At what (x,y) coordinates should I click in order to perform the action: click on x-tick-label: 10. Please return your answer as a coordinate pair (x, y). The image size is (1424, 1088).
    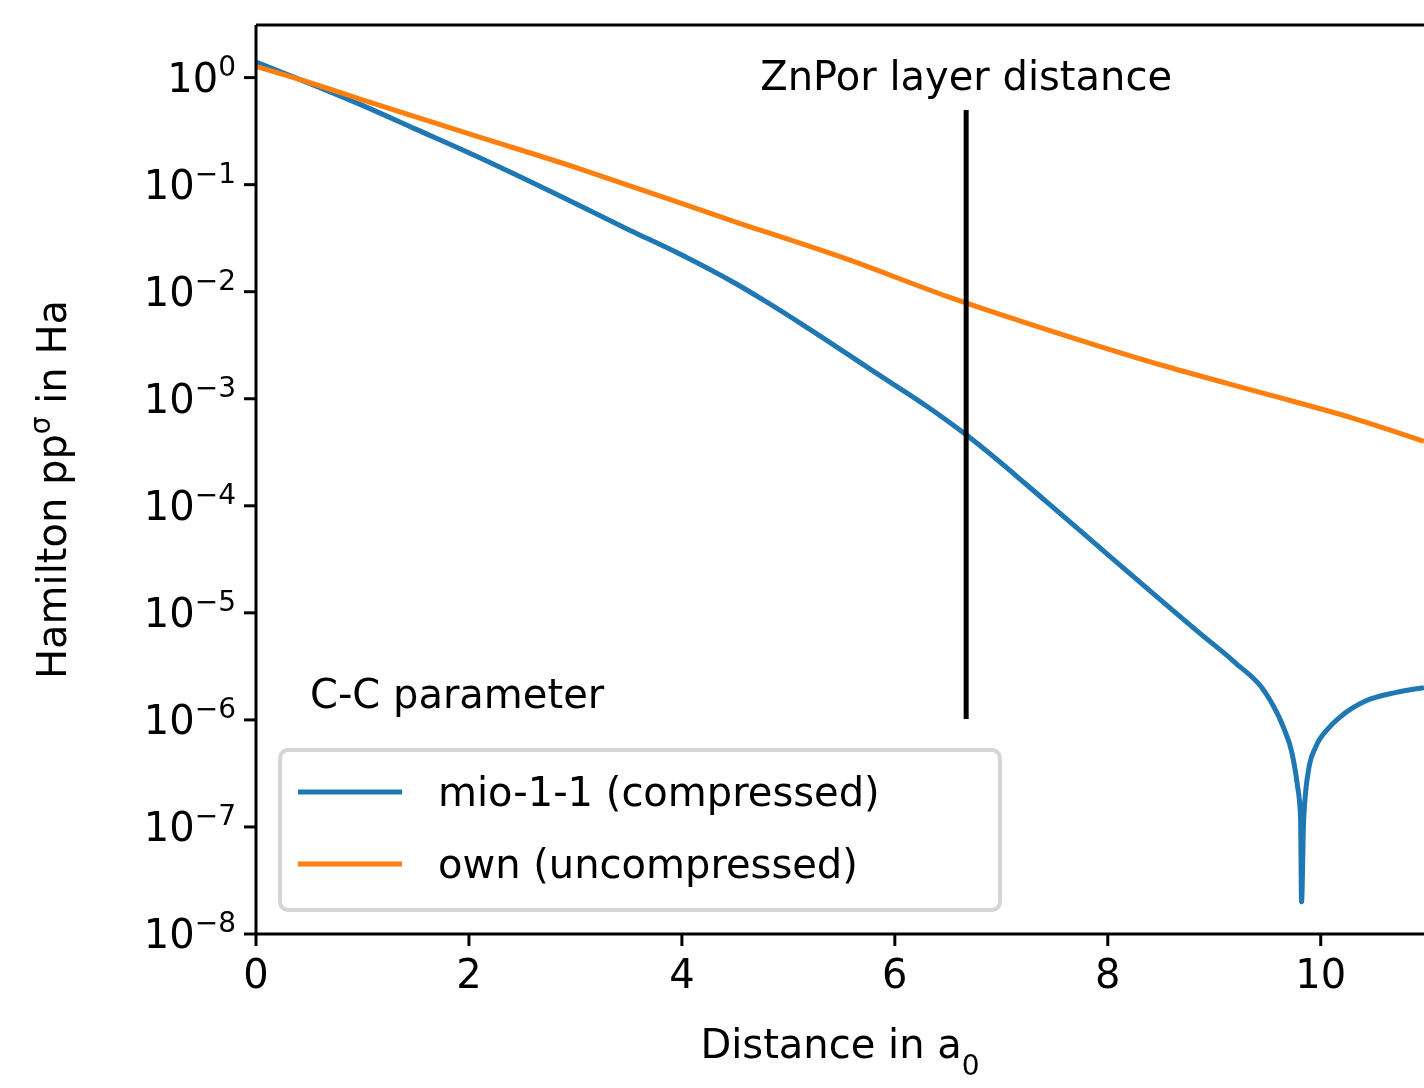
    Looking at the image, I should click on (1321, 974).